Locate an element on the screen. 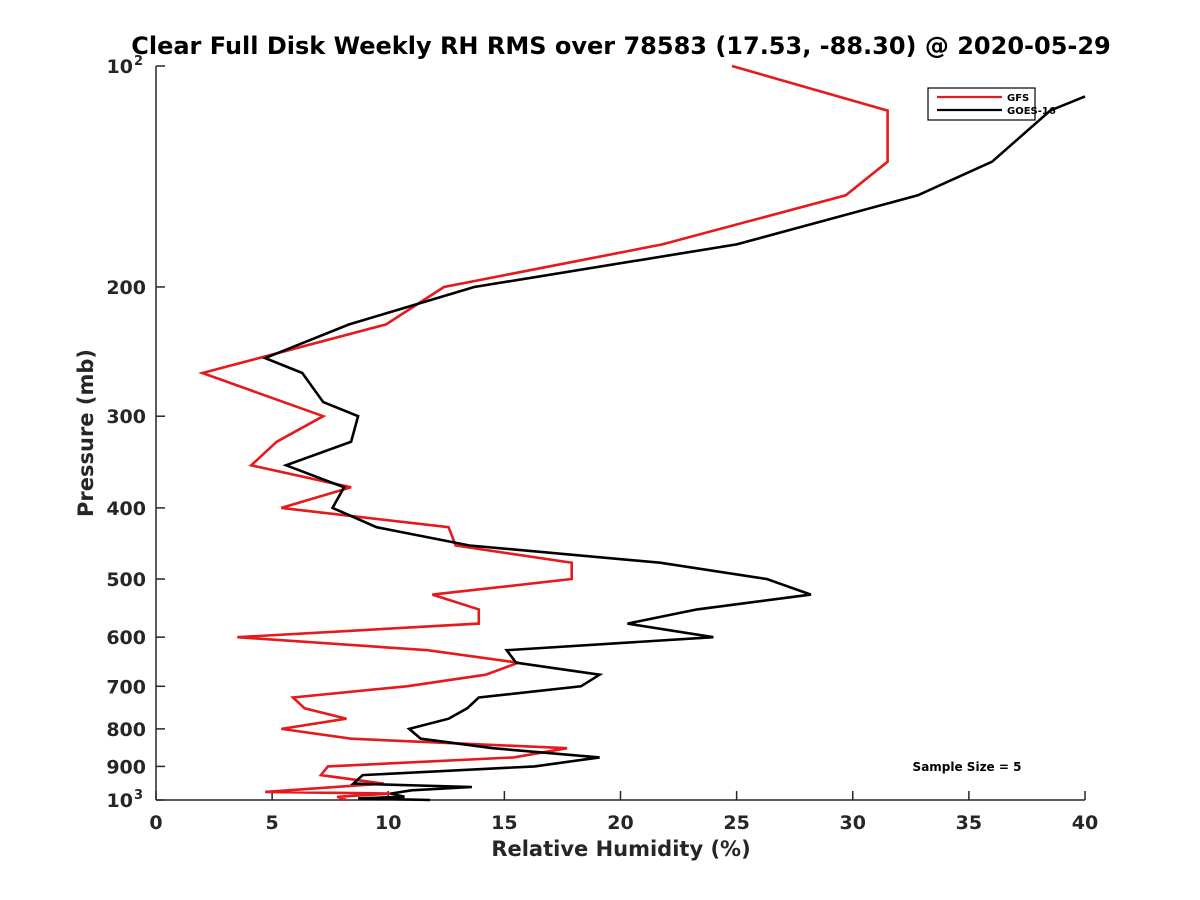  y-tick-label: 800 is located at coordinates (126, 730).